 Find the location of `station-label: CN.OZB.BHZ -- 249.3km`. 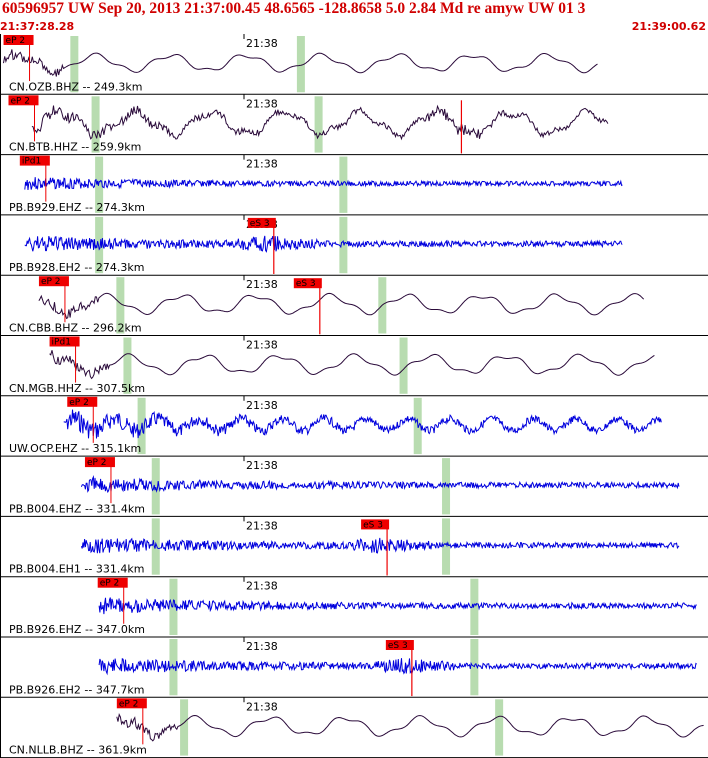

station-label: CN.OZB.BHZ -- 249.3km is located at coordinates (76, 86).